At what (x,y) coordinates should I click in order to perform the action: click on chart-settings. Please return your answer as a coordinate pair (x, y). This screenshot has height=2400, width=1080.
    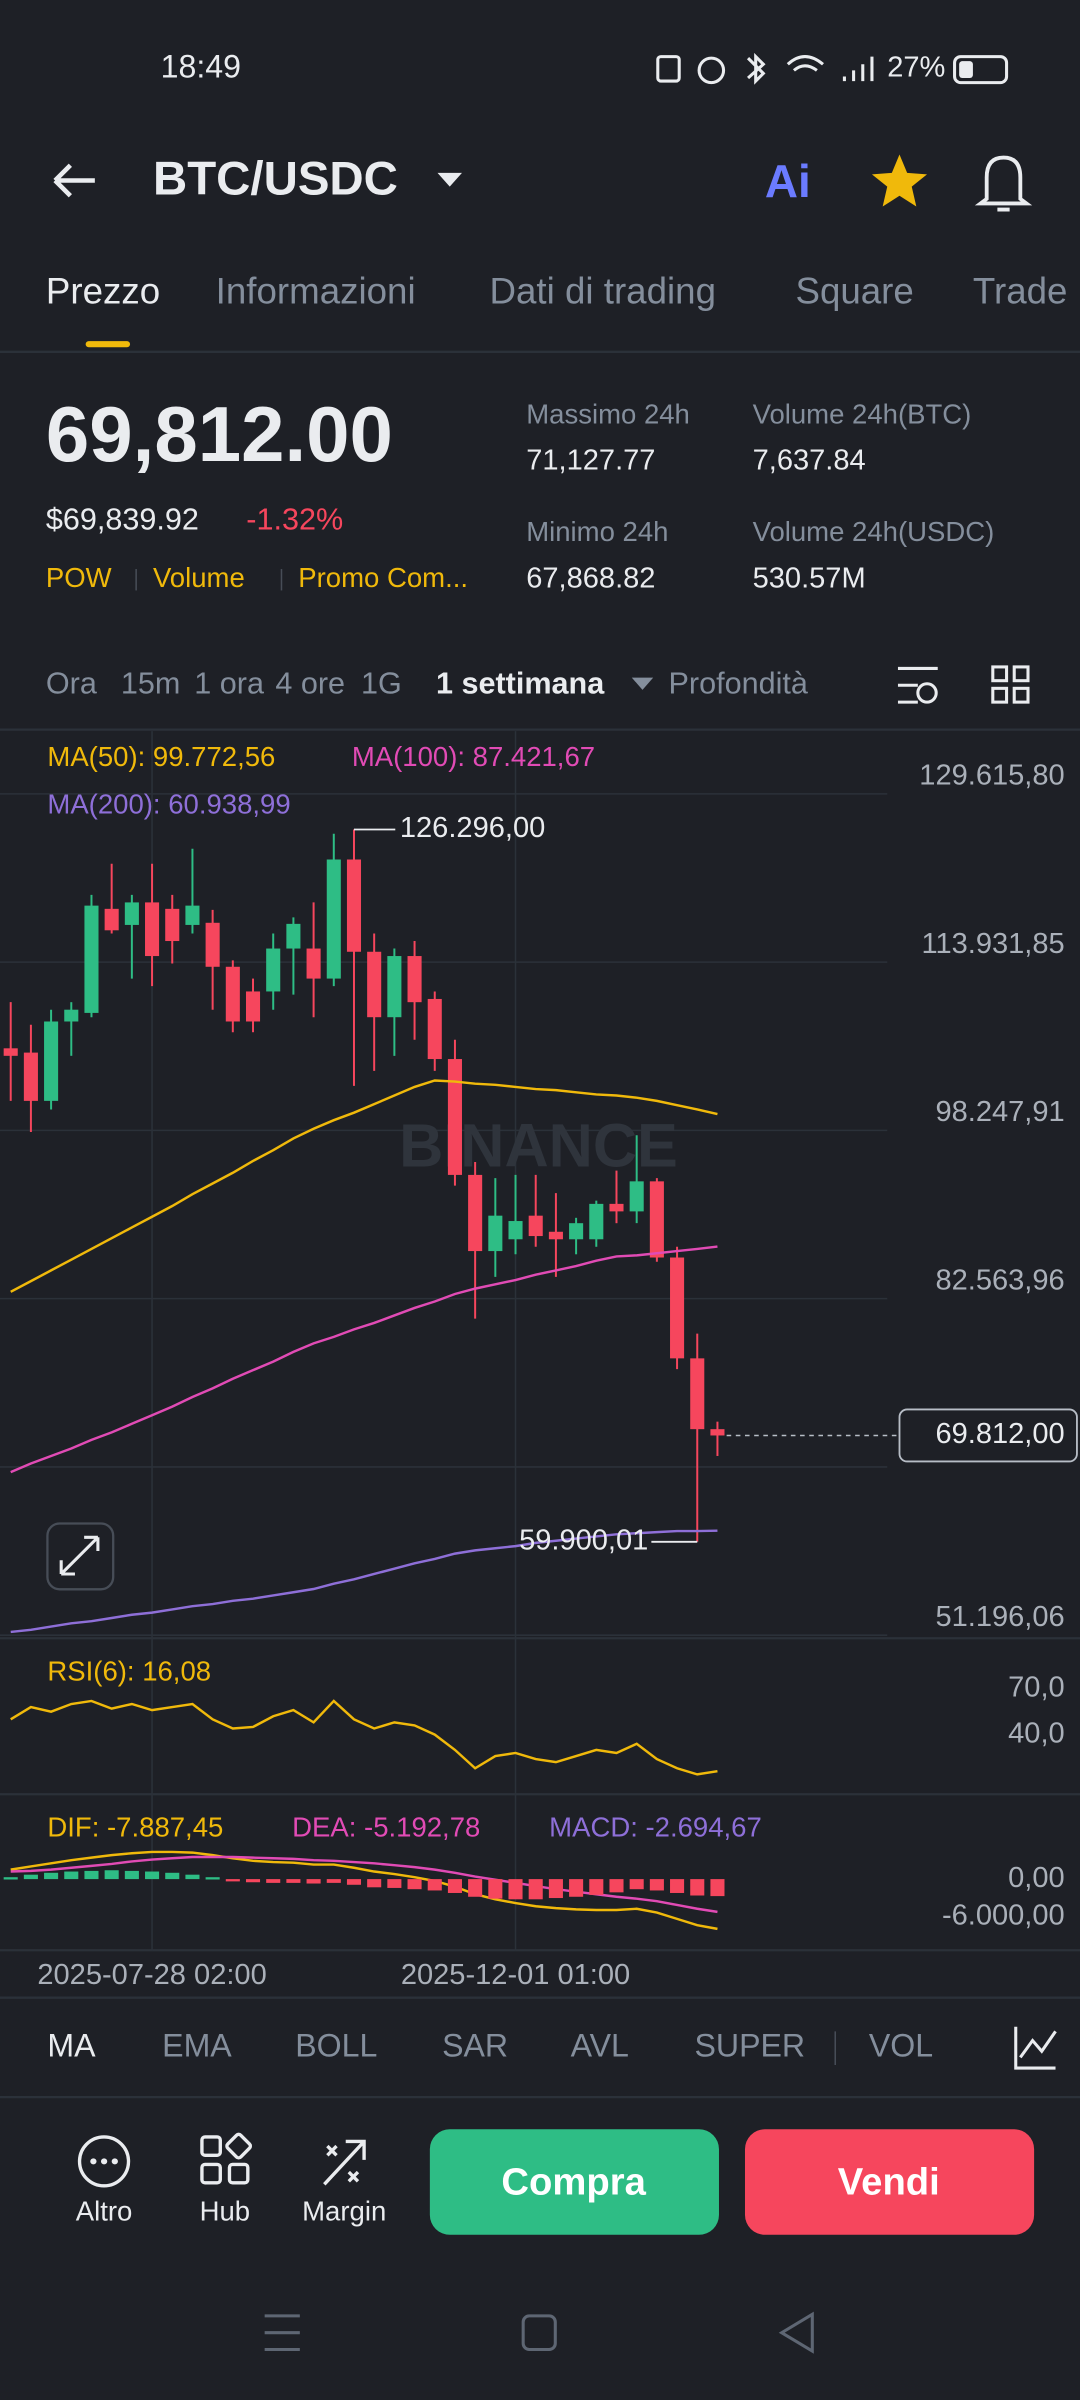
    Looking at the image, I should click on (917, 685).